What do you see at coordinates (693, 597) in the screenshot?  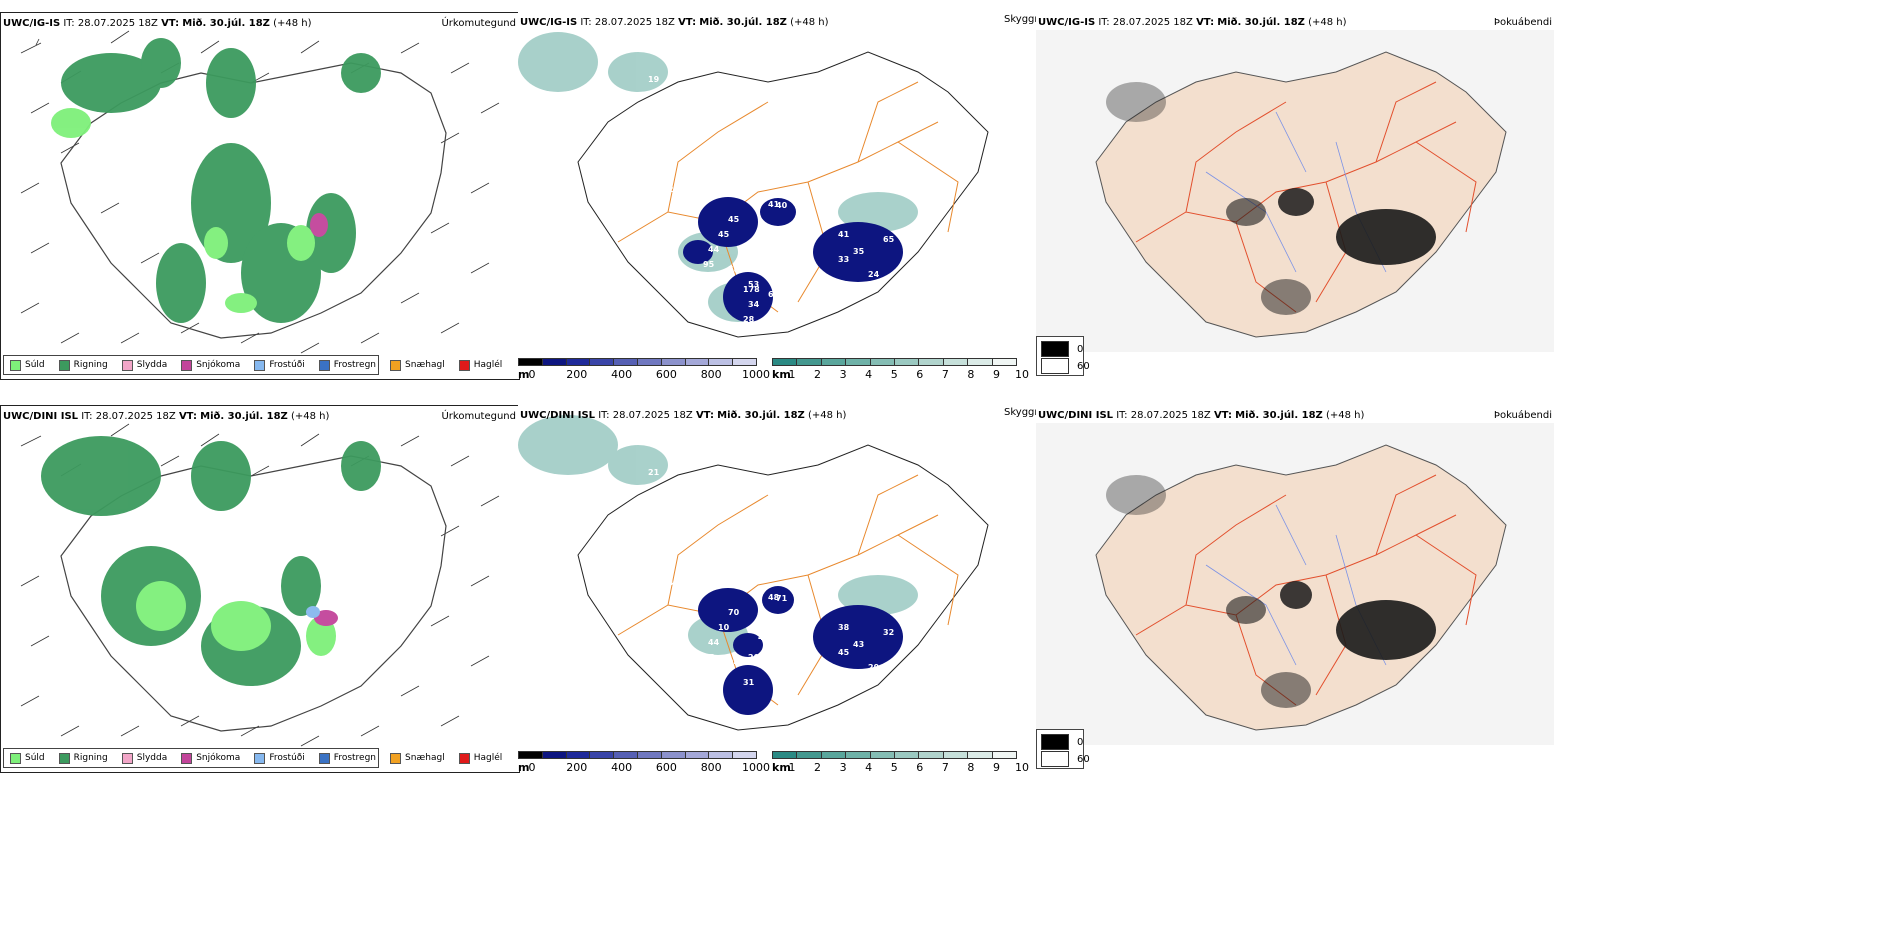 I see `cloud-base-label: 12` at bounding box center [693, 597].